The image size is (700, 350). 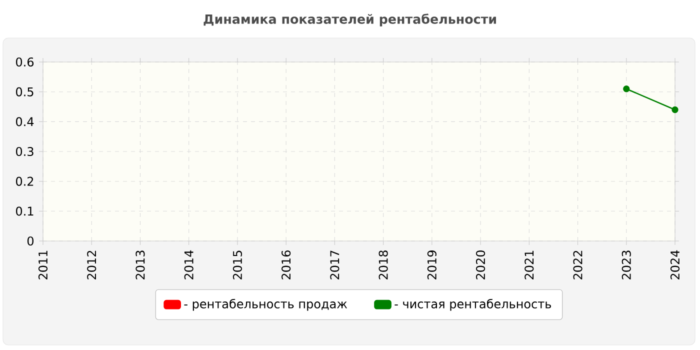 What do you see at coordinates (25, 181) in the screenshot?
I see `y-tick-label: 0.2` at bounding box center [25, 181].